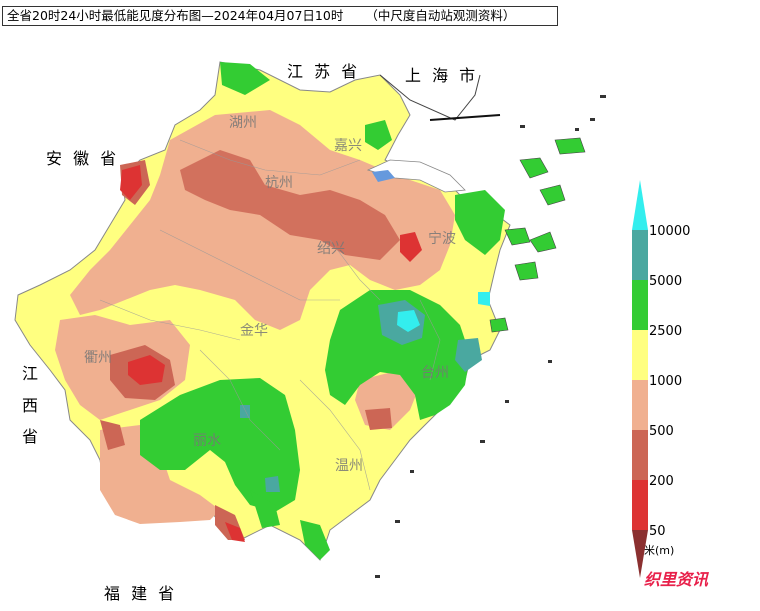  I want to click on shanghai-coast, so click(430, 97).